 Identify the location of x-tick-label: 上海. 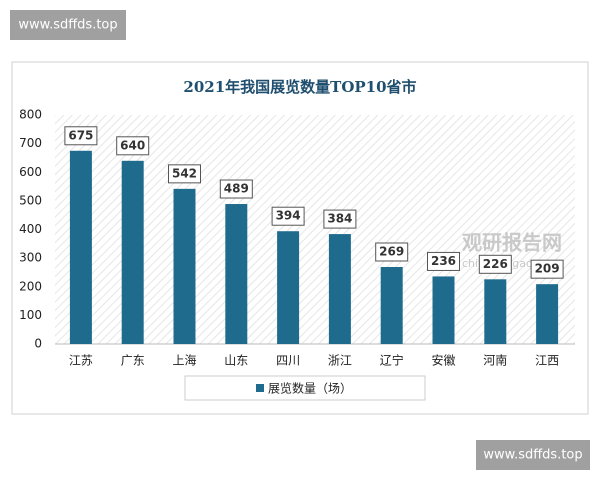
(184, 360).